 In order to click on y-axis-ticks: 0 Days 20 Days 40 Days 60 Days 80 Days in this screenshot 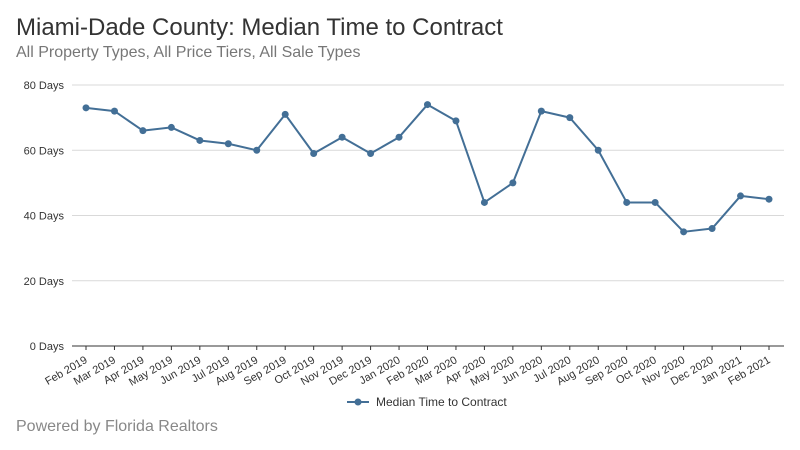, I will do `click(44, 216)`.